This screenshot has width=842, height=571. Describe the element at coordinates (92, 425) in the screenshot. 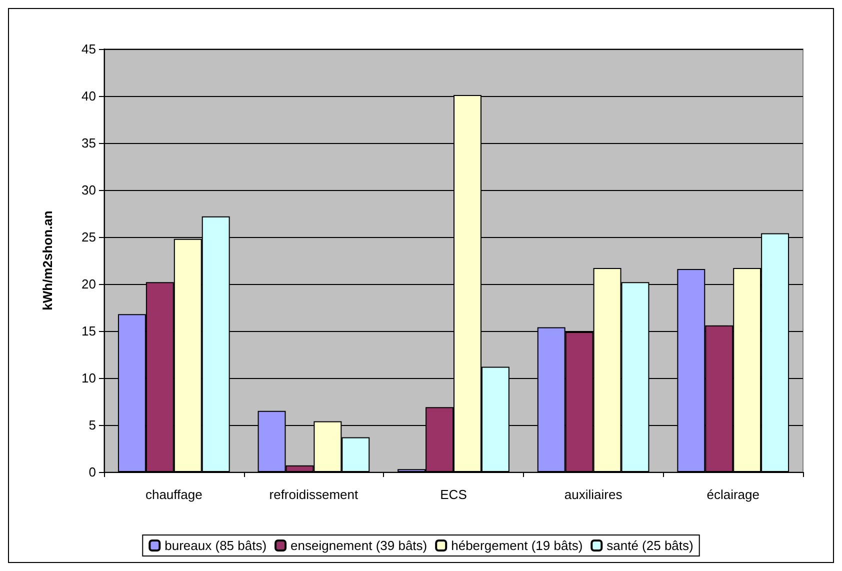

I see `y-tick-label: 5` at that location.